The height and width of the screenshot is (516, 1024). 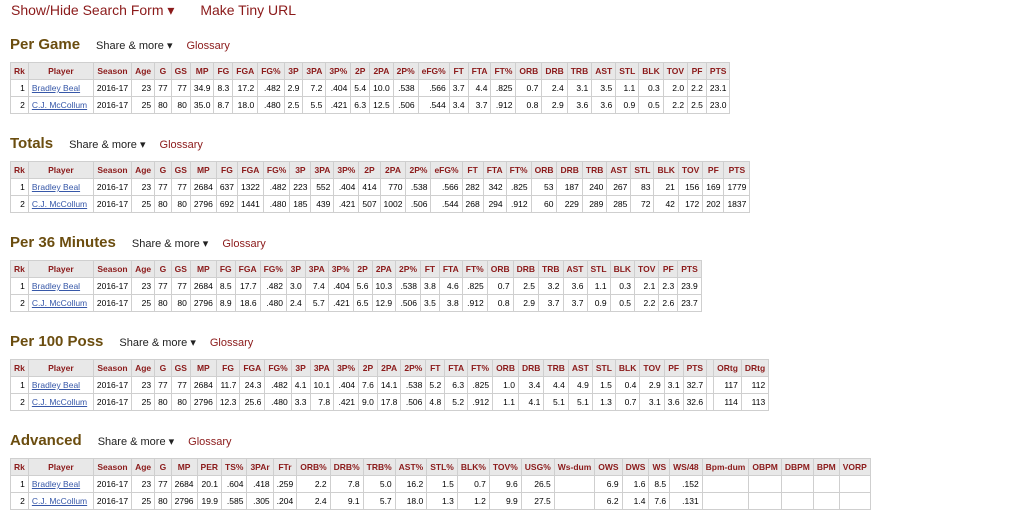 I want to click on column-header: DRtg, so click(x=755, y=368).